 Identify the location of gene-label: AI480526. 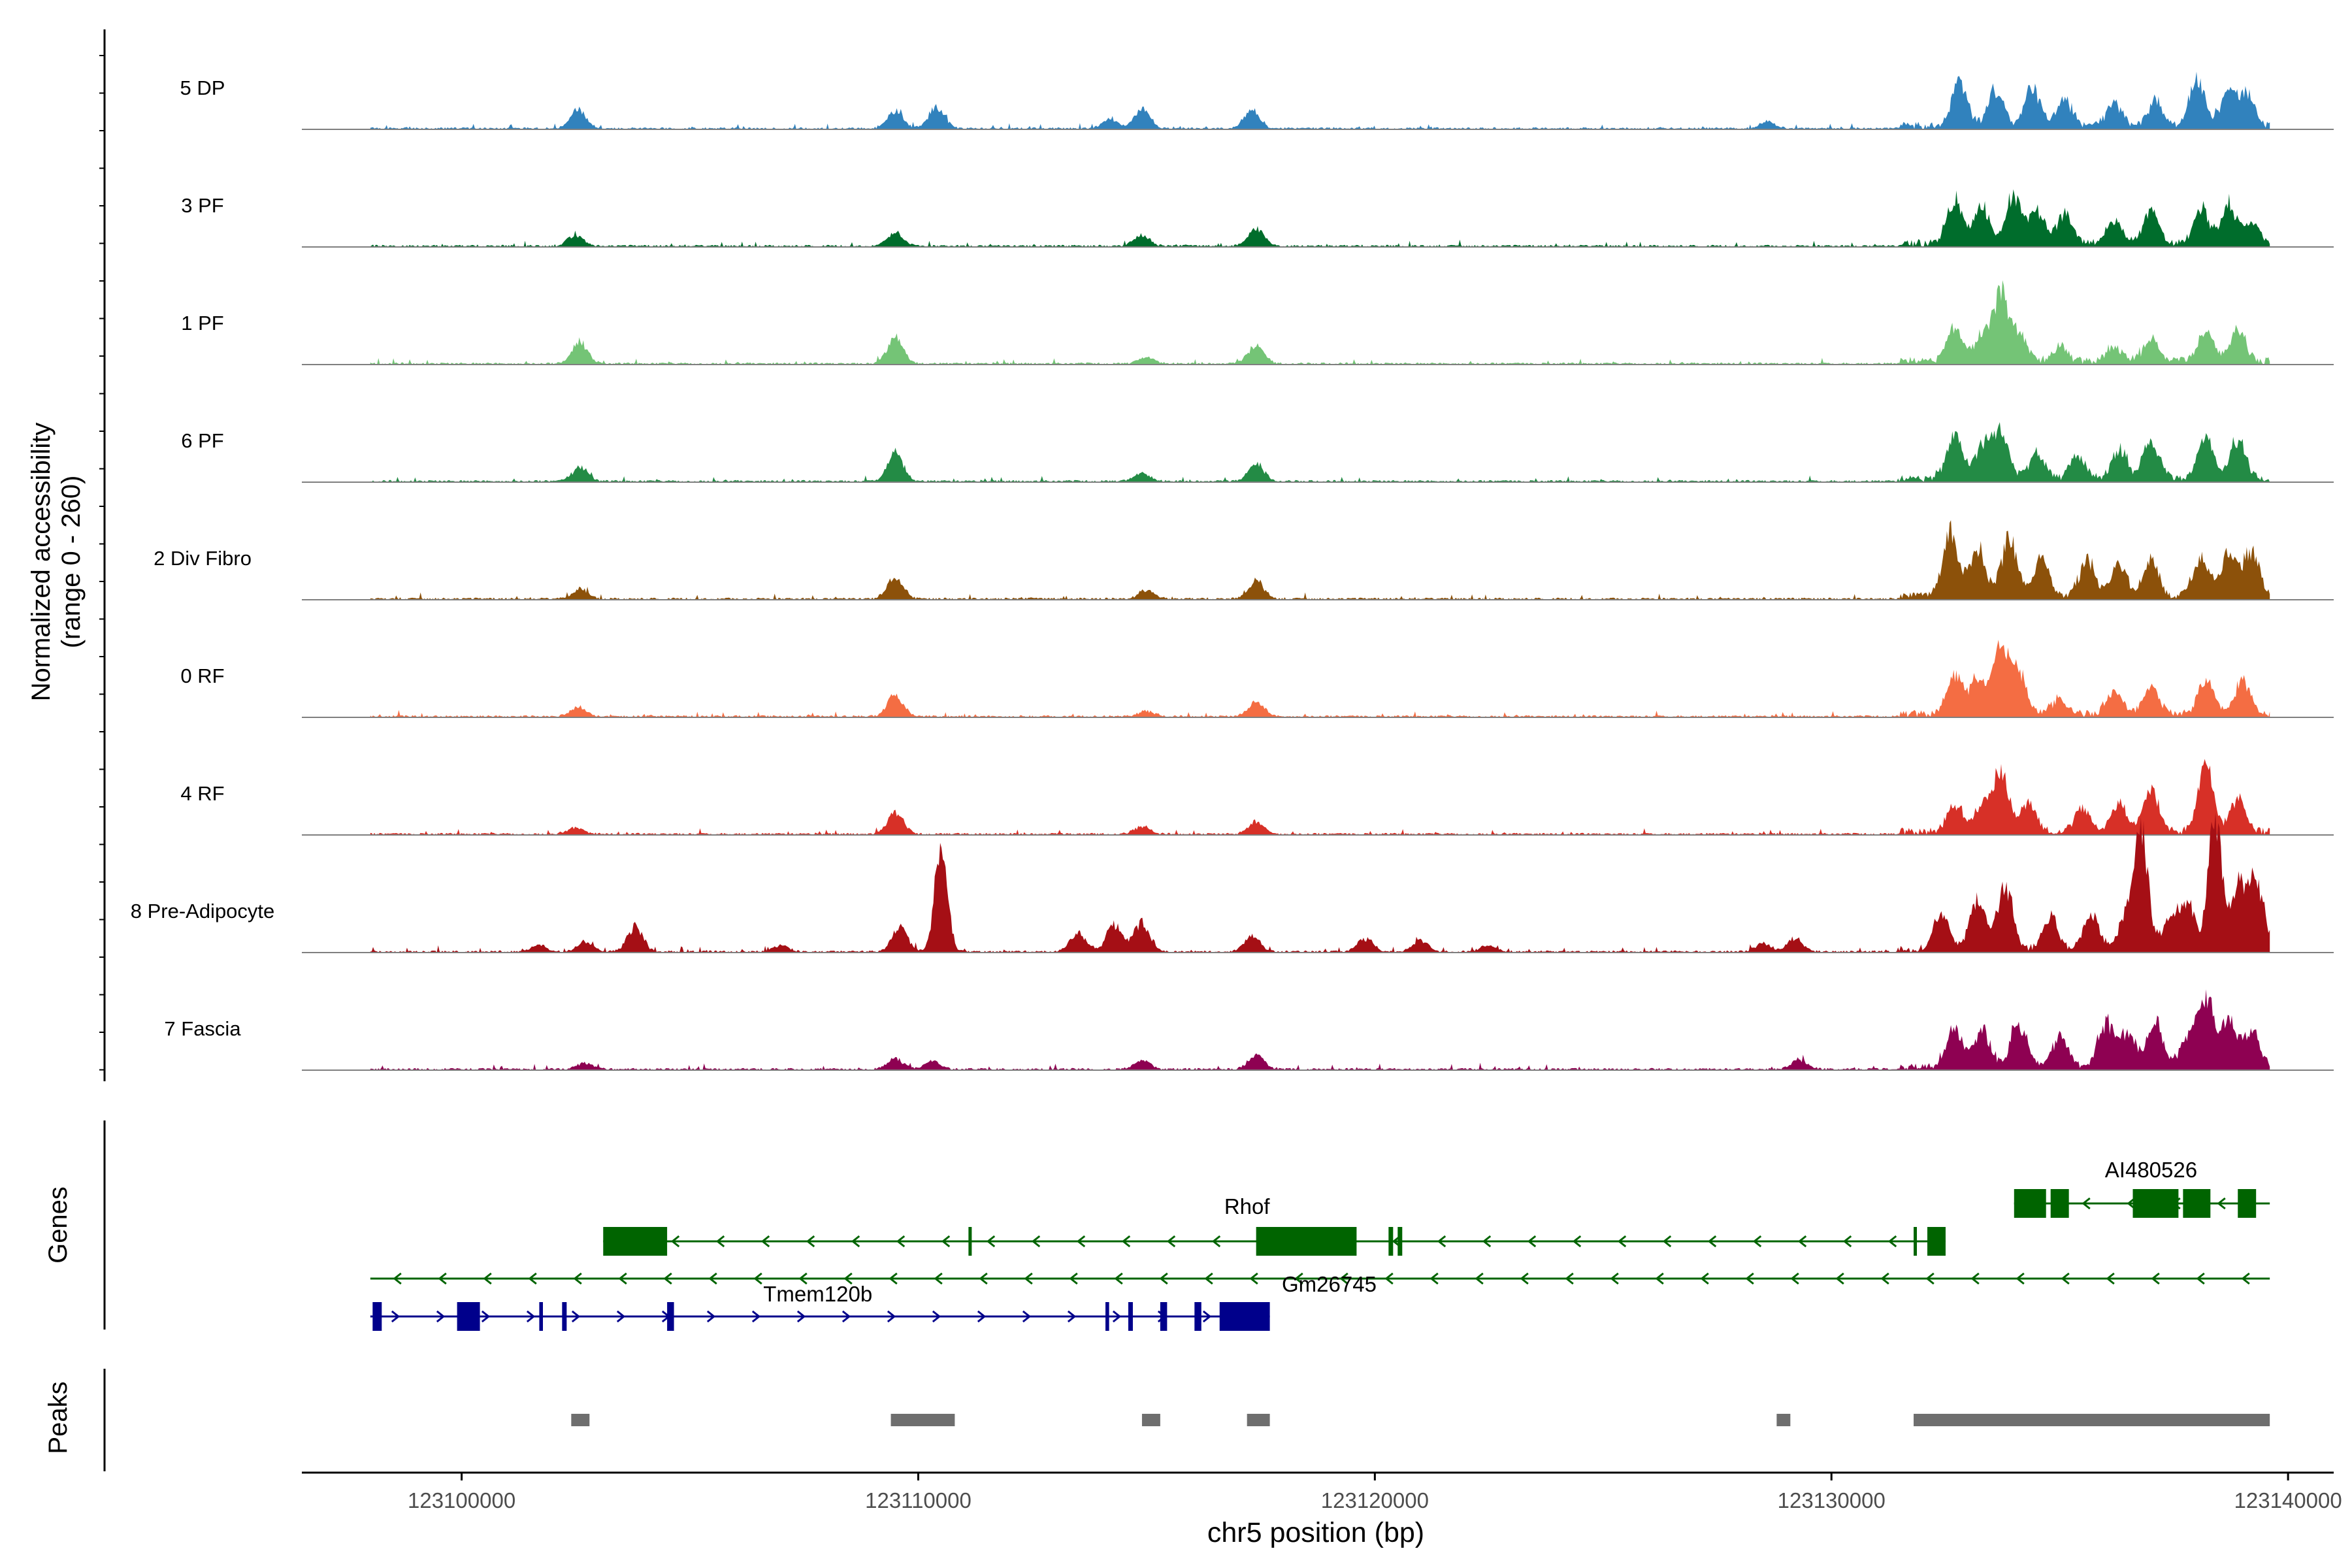
(2151, 1170).